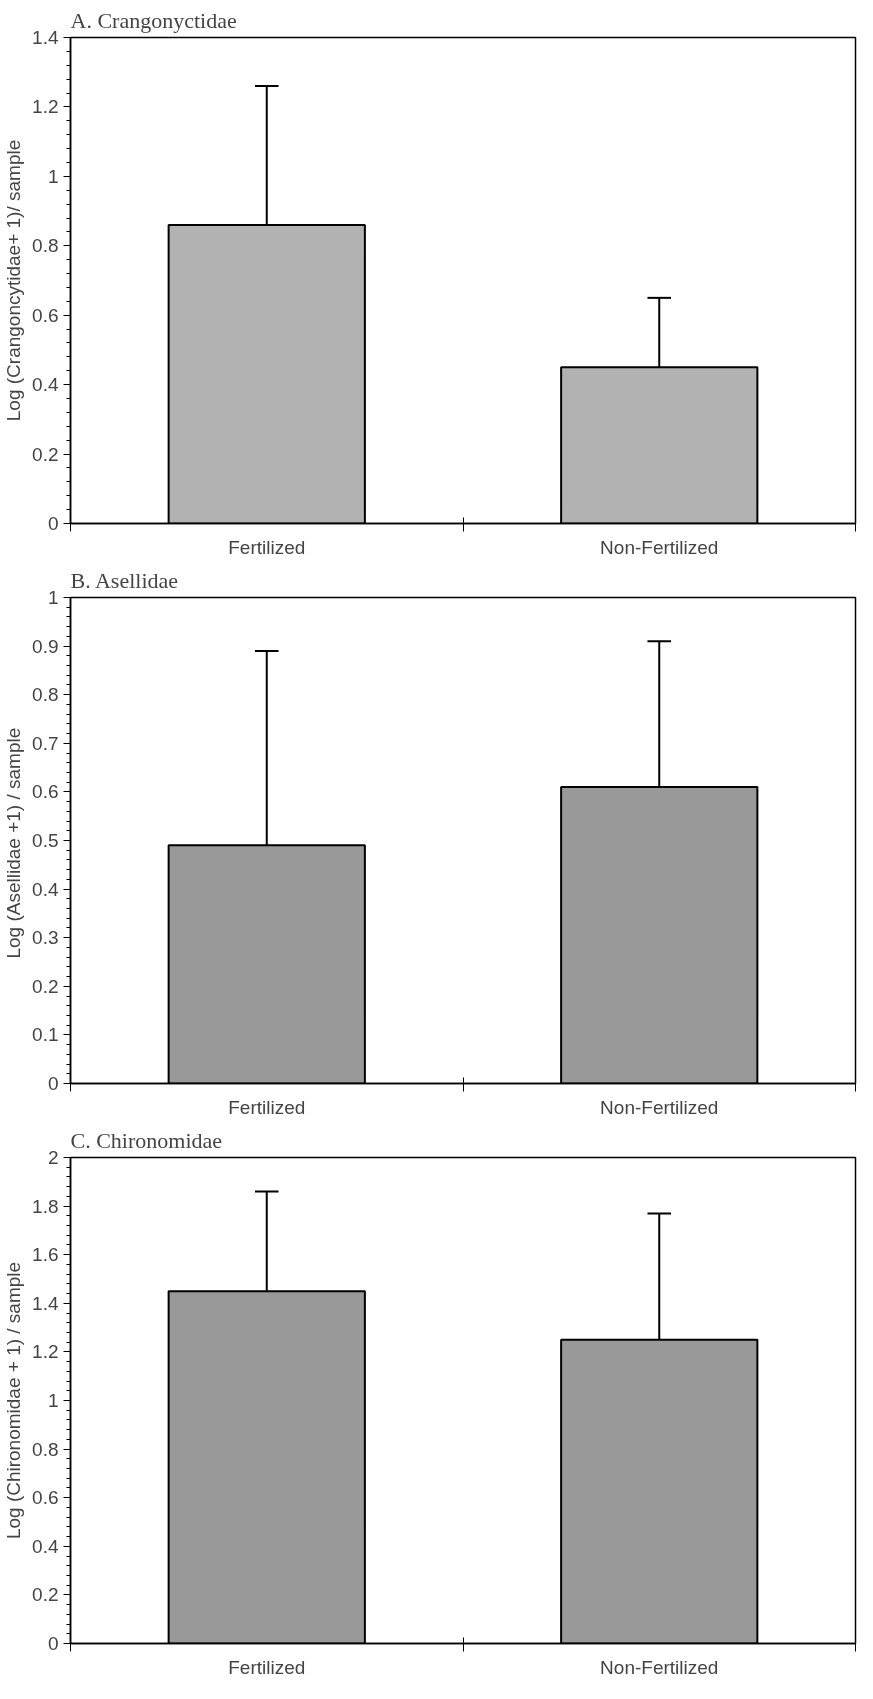  I want to click on y-tick-label: 0.9, so click(45, 646).